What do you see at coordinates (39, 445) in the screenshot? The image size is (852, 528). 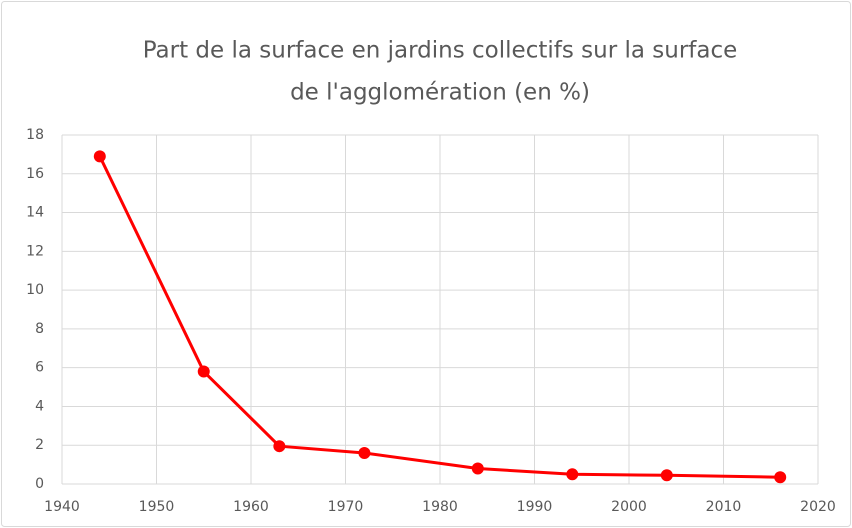 I see `y-tick-label: 2` at bounding box center [39, 445].